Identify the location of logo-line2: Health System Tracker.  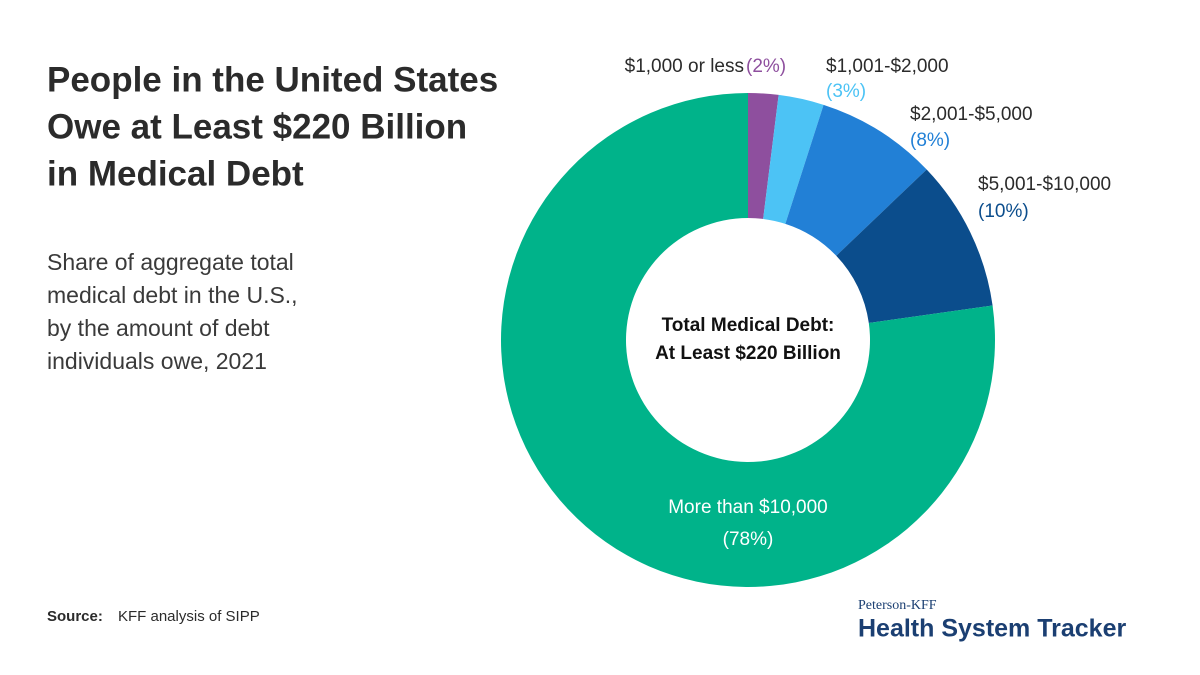
(992, 629).